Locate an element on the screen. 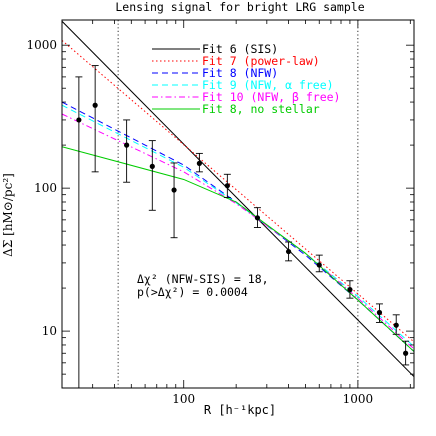  y-axis-label: ΔΣ [hM⊙/pc²] is located at coordinates (8, 215).